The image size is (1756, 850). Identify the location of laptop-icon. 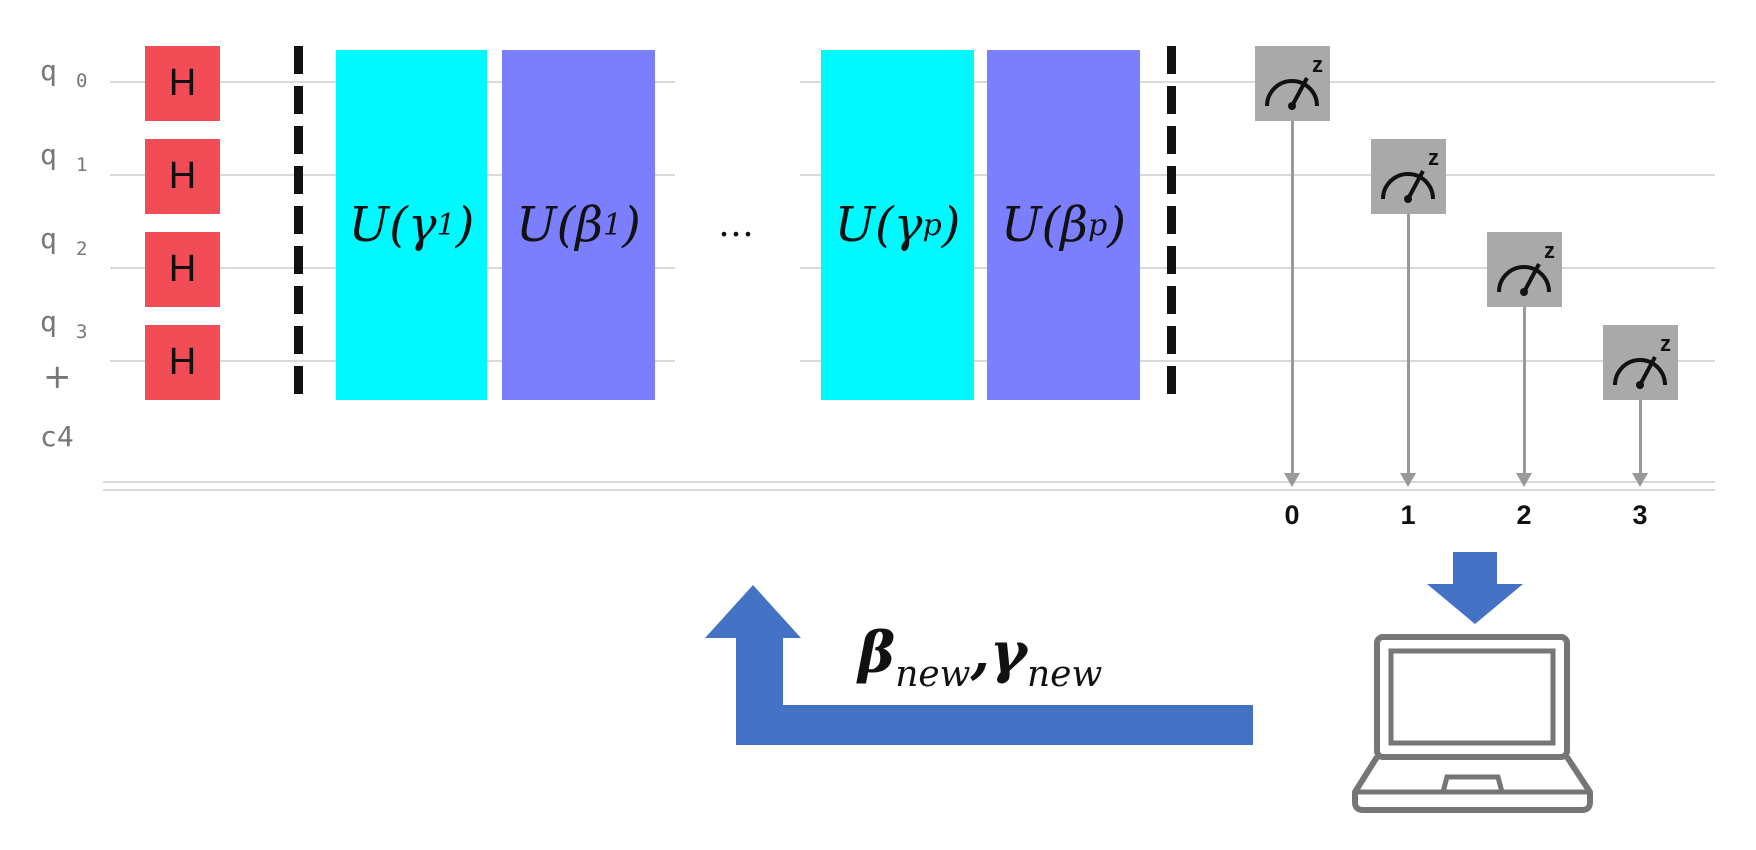
(1472, 723).